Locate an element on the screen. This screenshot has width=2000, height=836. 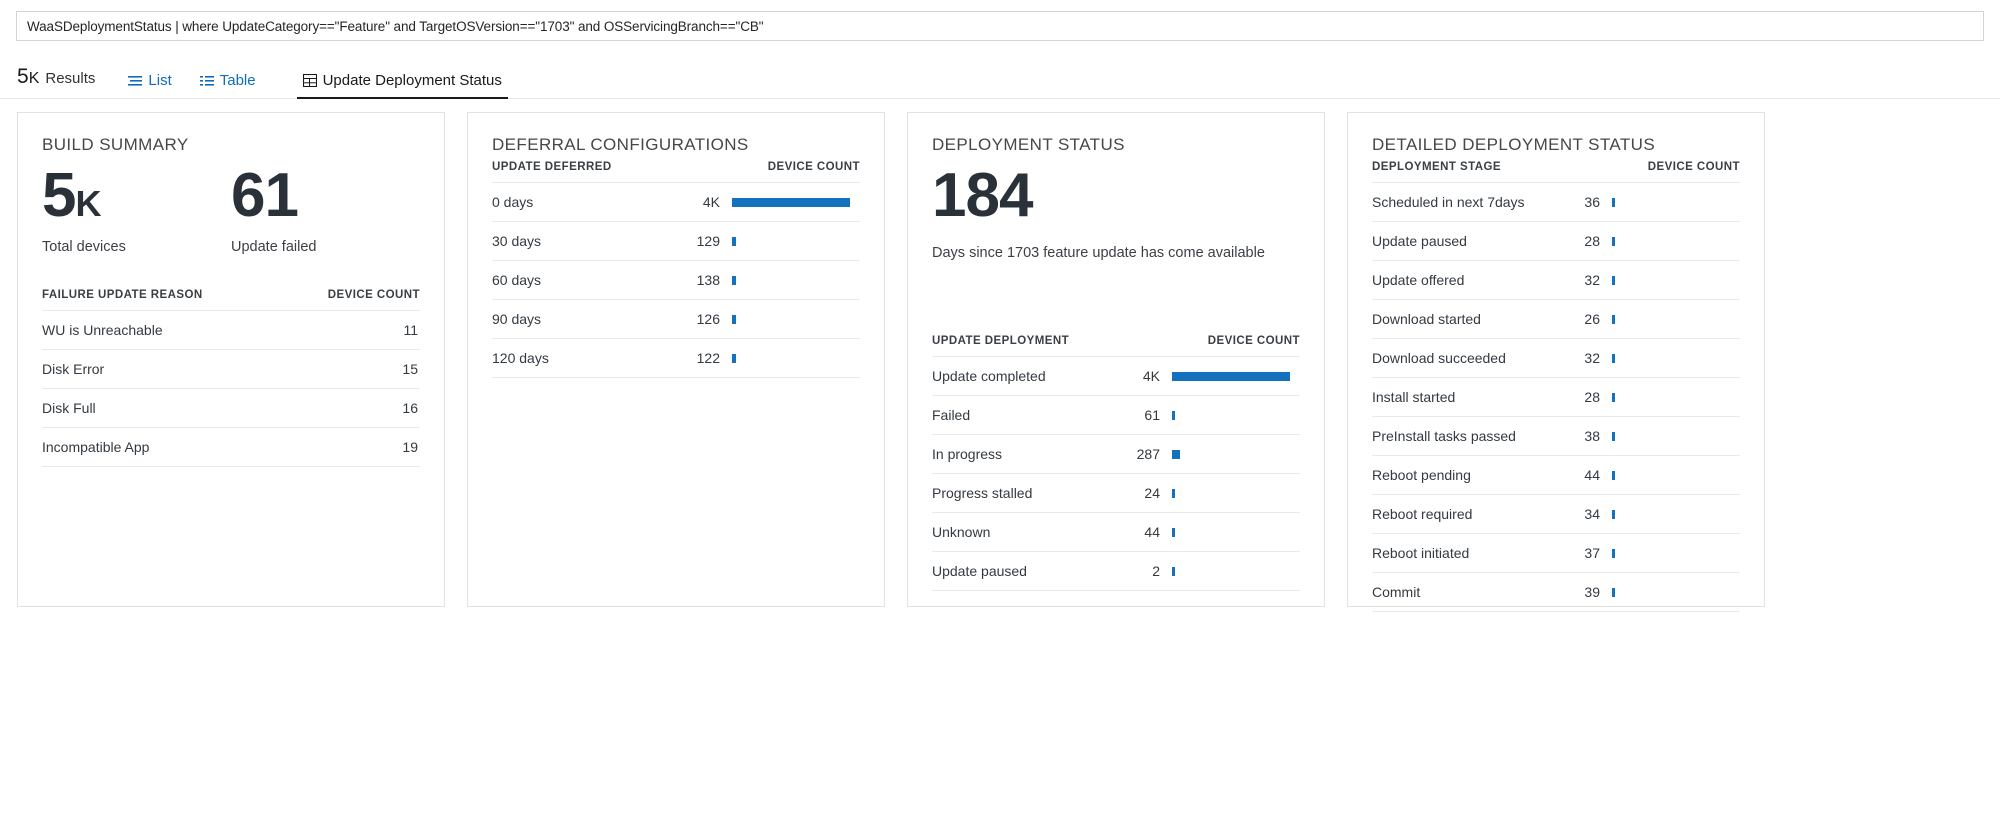
row-count: 38 is located at coordinates (1592, 436).